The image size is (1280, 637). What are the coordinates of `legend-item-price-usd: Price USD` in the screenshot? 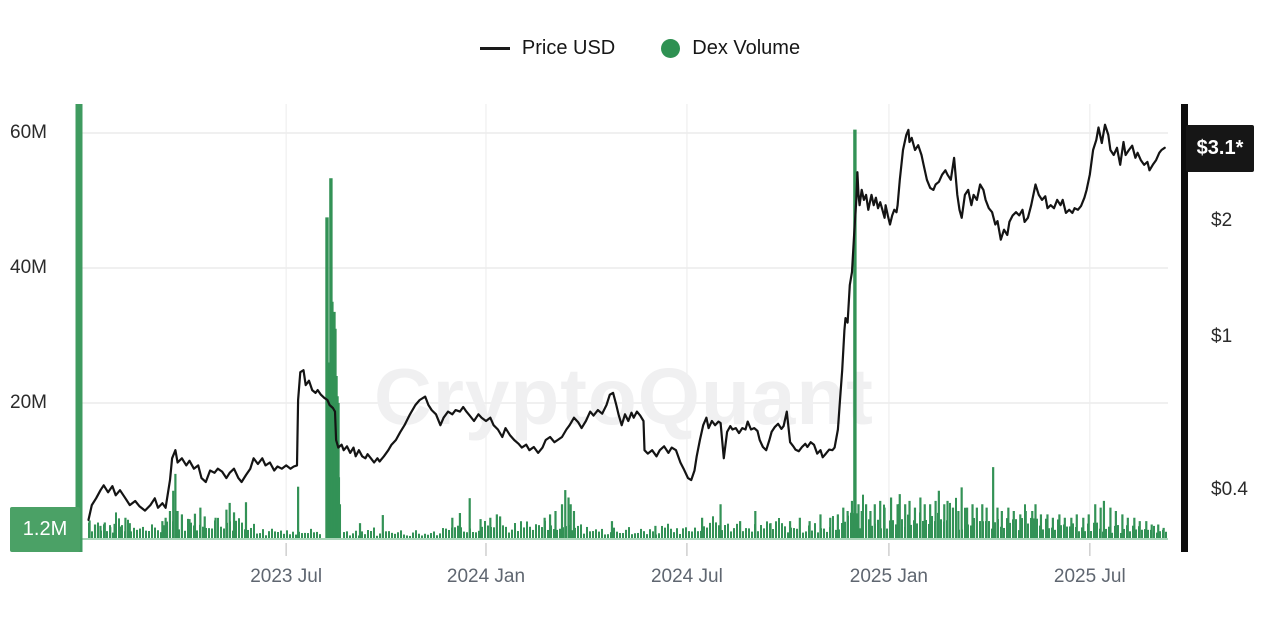 It's located at (547, 48).